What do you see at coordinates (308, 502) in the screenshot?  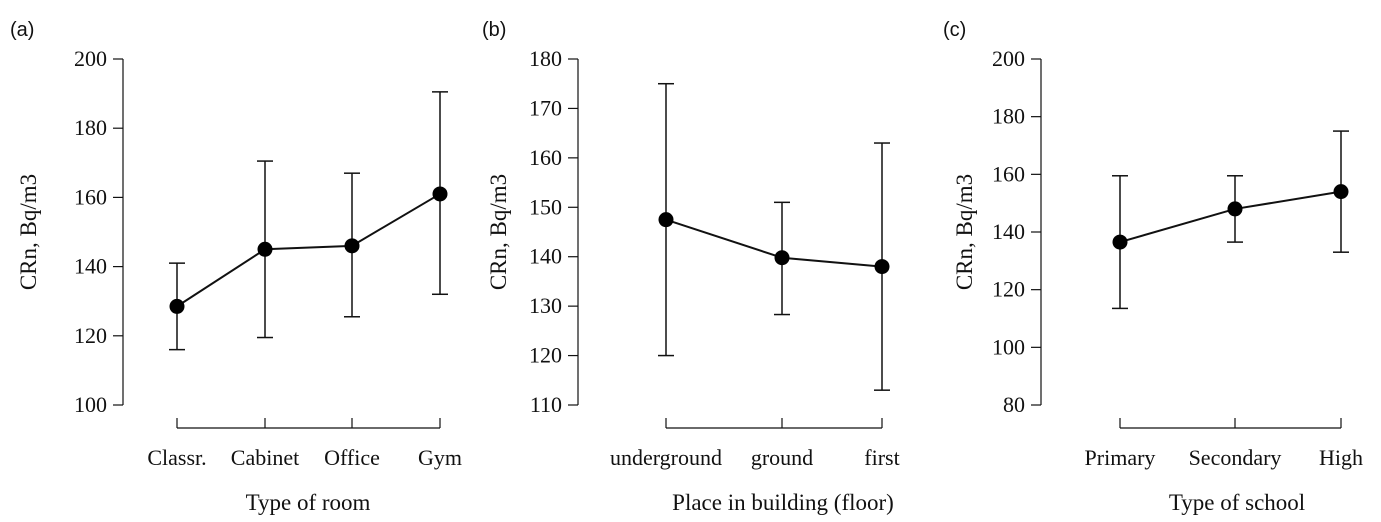 I see `x-axis-title: Type of room` at bounding box center [308, 502].